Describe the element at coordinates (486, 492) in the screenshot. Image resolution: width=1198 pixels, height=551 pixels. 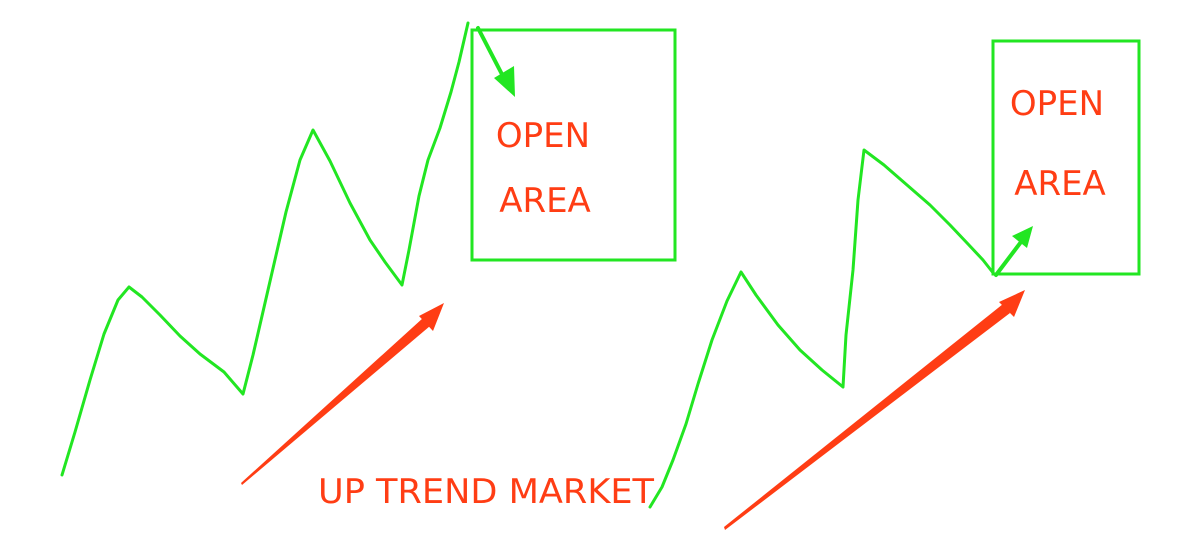
I see `up-trend-market-caption: UP TREND MARKET` at that location.